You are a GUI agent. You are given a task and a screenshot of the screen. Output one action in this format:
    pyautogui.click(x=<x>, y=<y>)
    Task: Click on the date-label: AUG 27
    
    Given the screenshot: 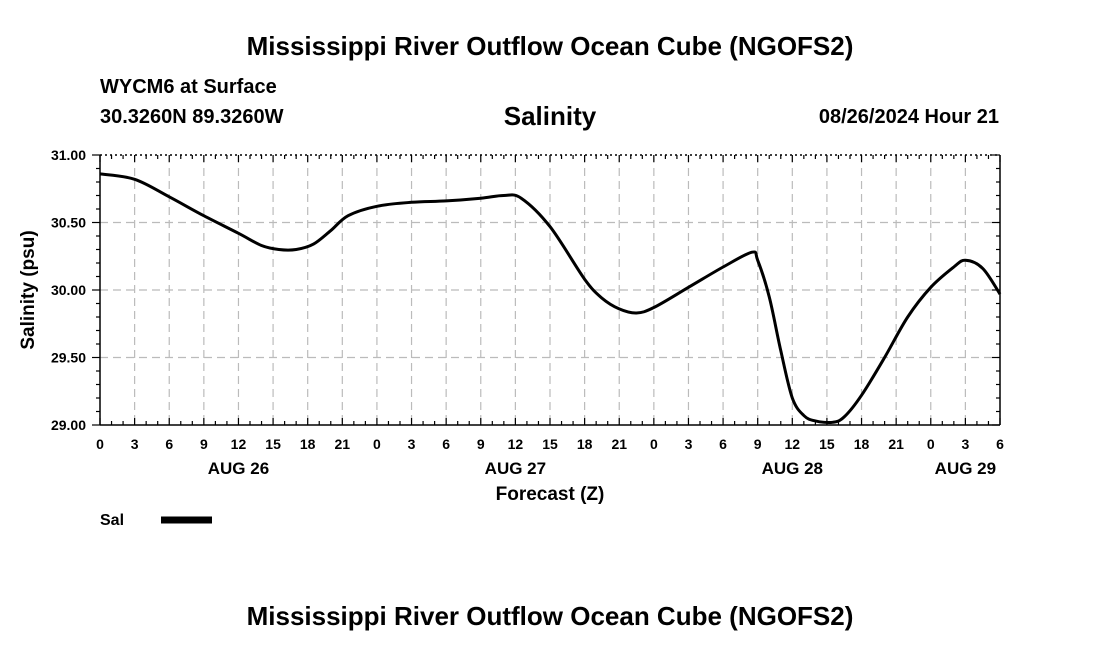 What is the action you would take?
    pyautogui.click(x=515, y=468)
    